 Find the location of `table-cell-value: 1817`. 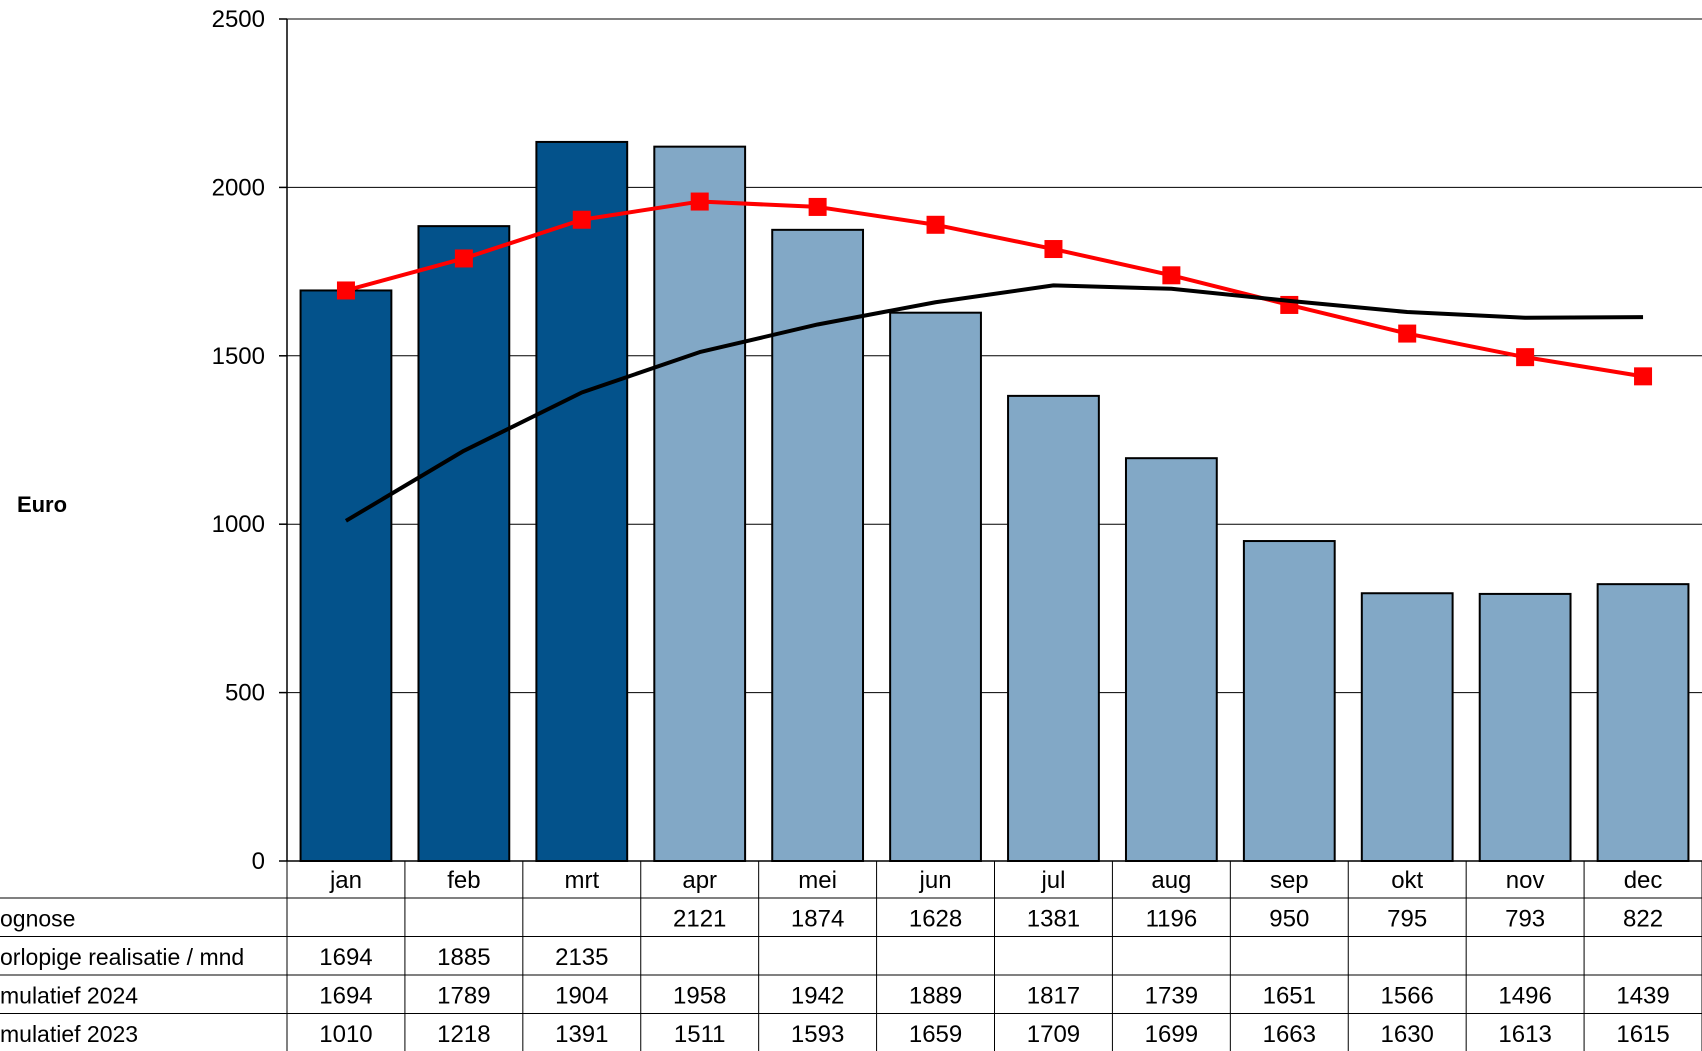

table-cell-value: 1817 is located at coordinates (1053, 996).